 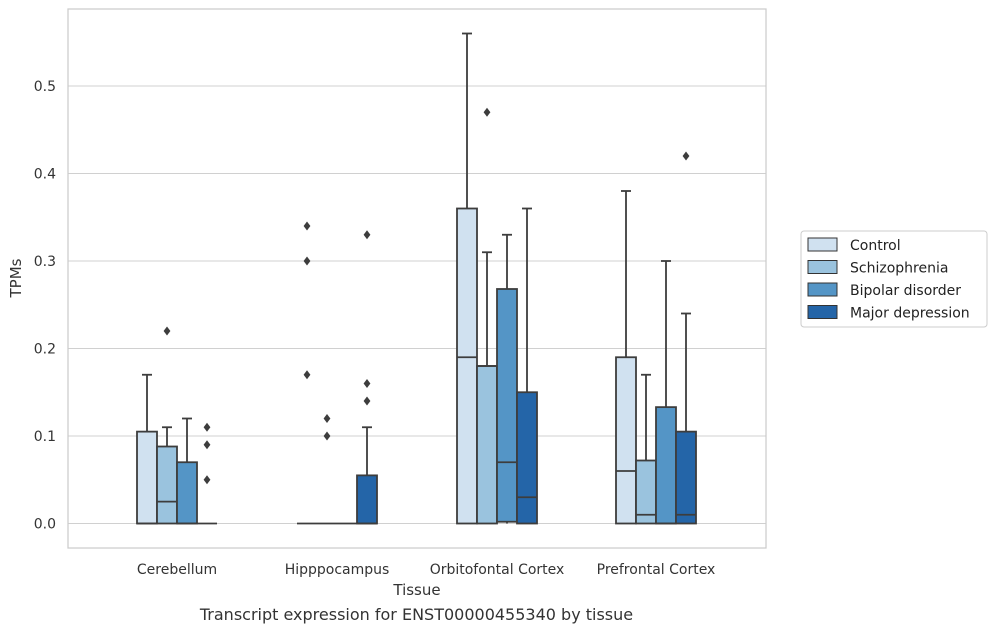 What do you see at coordinates (45, 87) in the screenshot?
I see `y-tick-label: 0.5` at bounding box center [45, 87].